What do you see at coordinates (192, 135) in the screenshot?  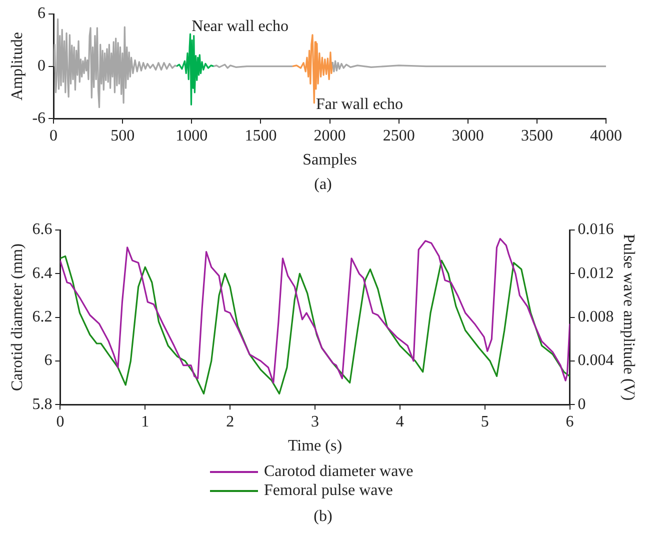 I see `x-tick-label: 1000` at bounding box center [192, 135].